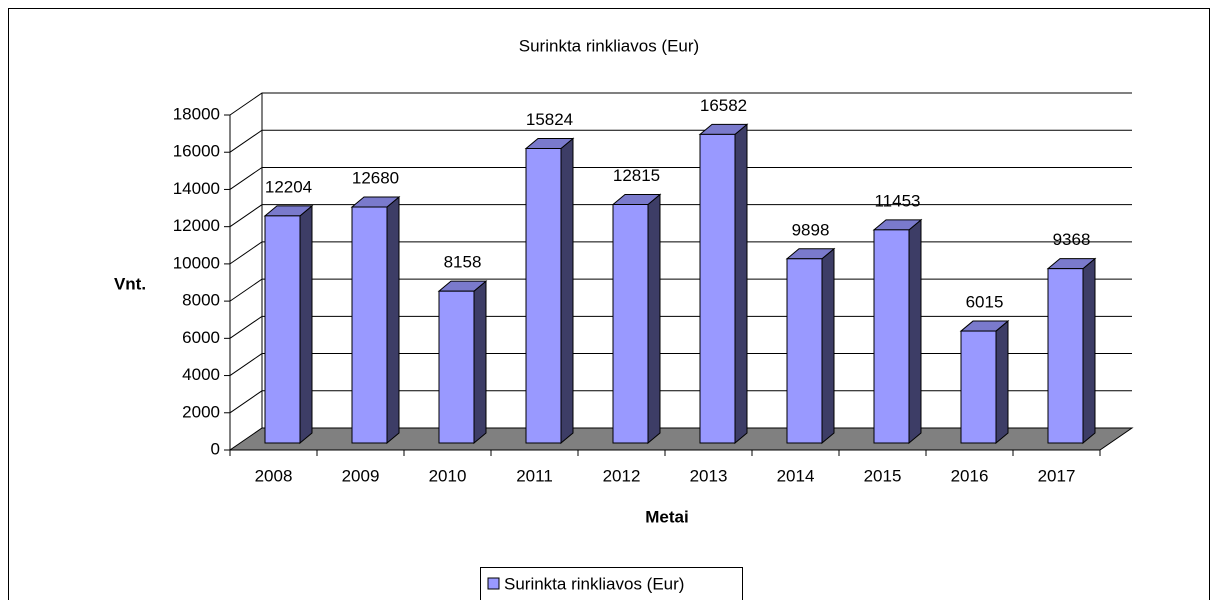 The height and width of the screenshot is (600, 1217). What do you see at coordinates (215, 448) in the screenshot?
I see `y-tick-label: 0` at bounding box center [215, 448].